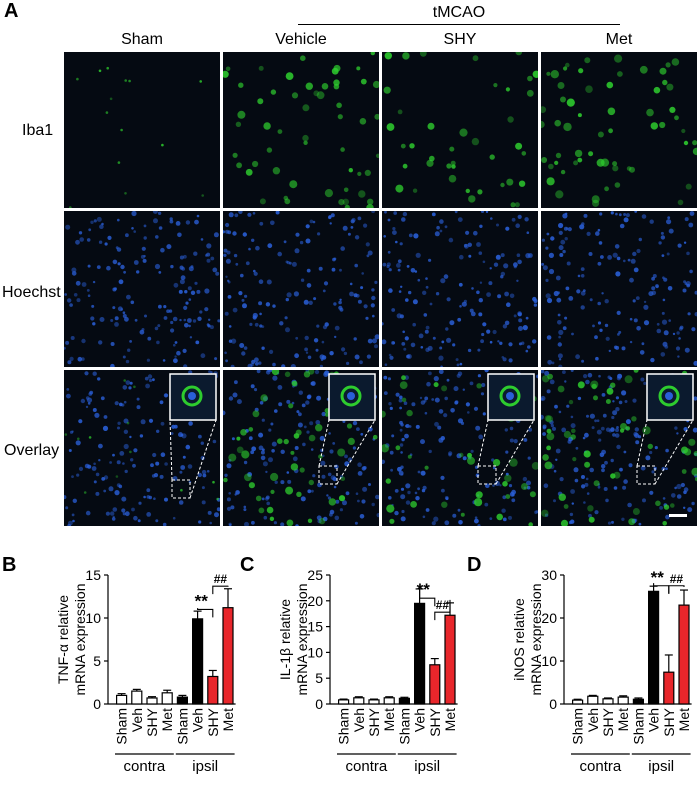  I want to click on tmcao-group-line, so click(459, 24).